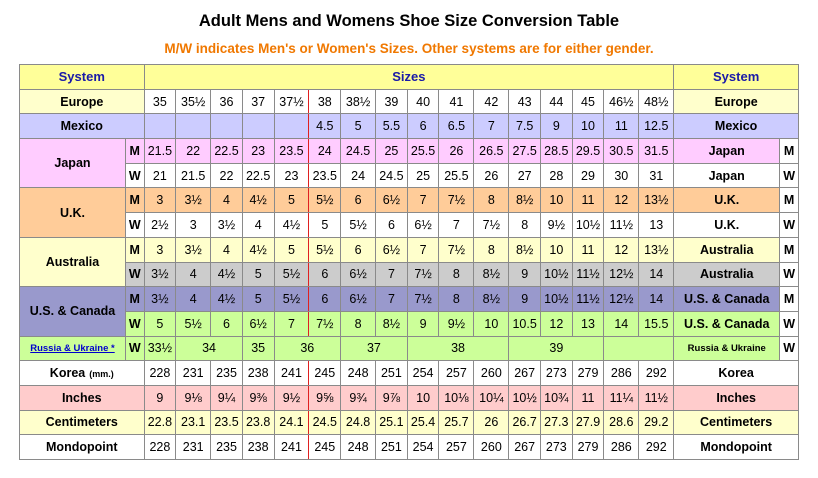 This screenshot has width=818, height=478. I want to click on size-cell: 48½, so click(656, 101).